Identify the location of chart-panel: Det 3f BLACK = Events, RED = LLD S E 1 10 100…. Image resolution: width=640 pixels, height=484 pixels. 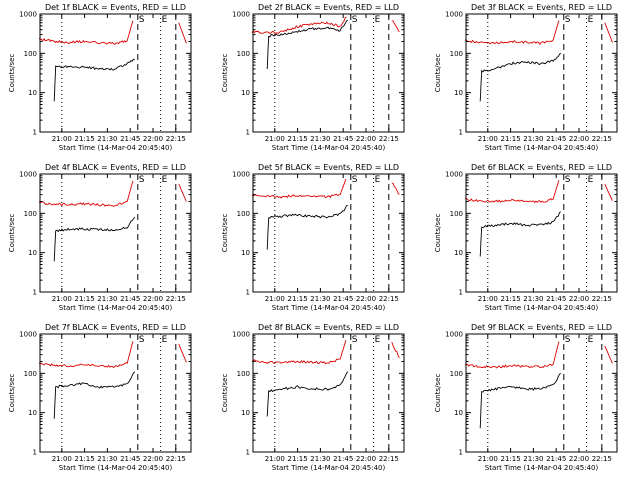
(526, 77).